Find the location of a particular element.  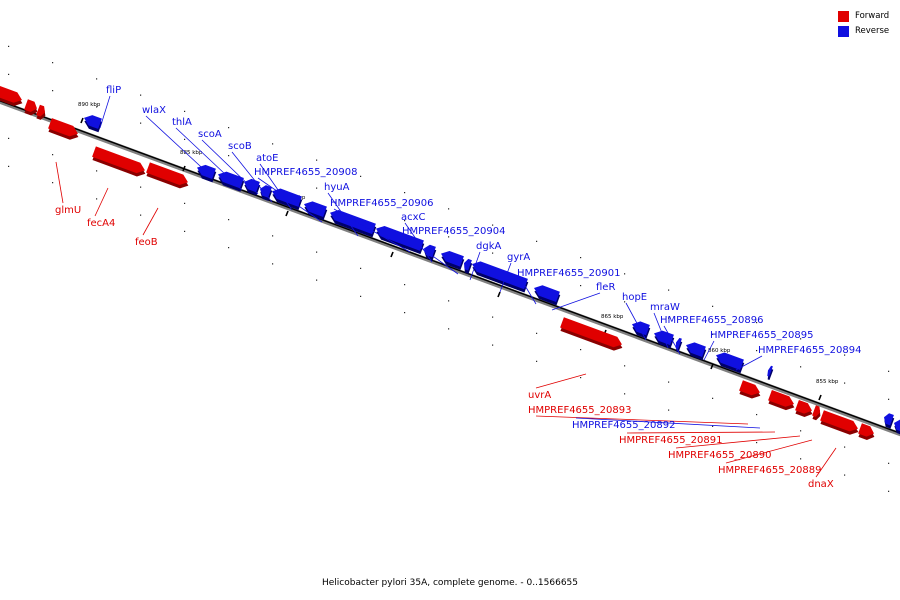

scale-tick-label: 890 kbp is located at coordinates (89, 105).